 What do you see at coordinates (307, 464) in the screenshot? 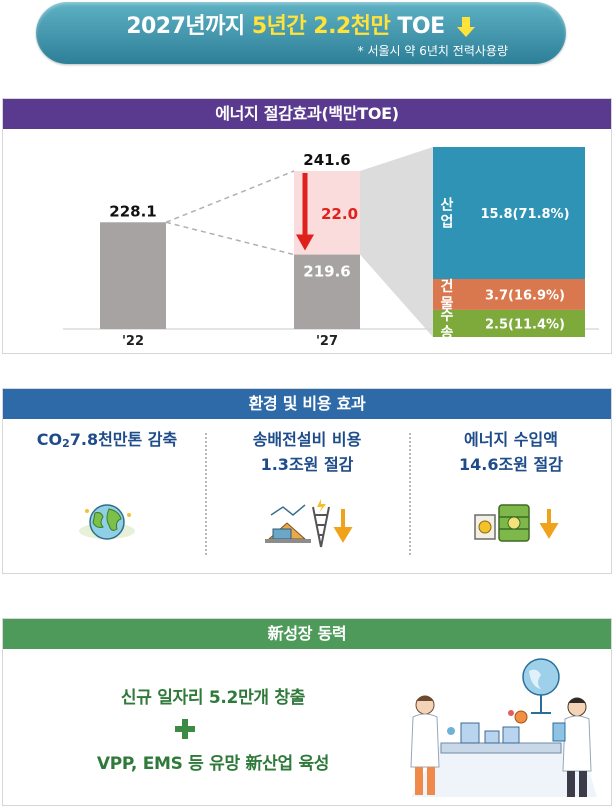
I see `effect-grid-cost-value: 1.3조원 절감` at bounding box center [307, 464].